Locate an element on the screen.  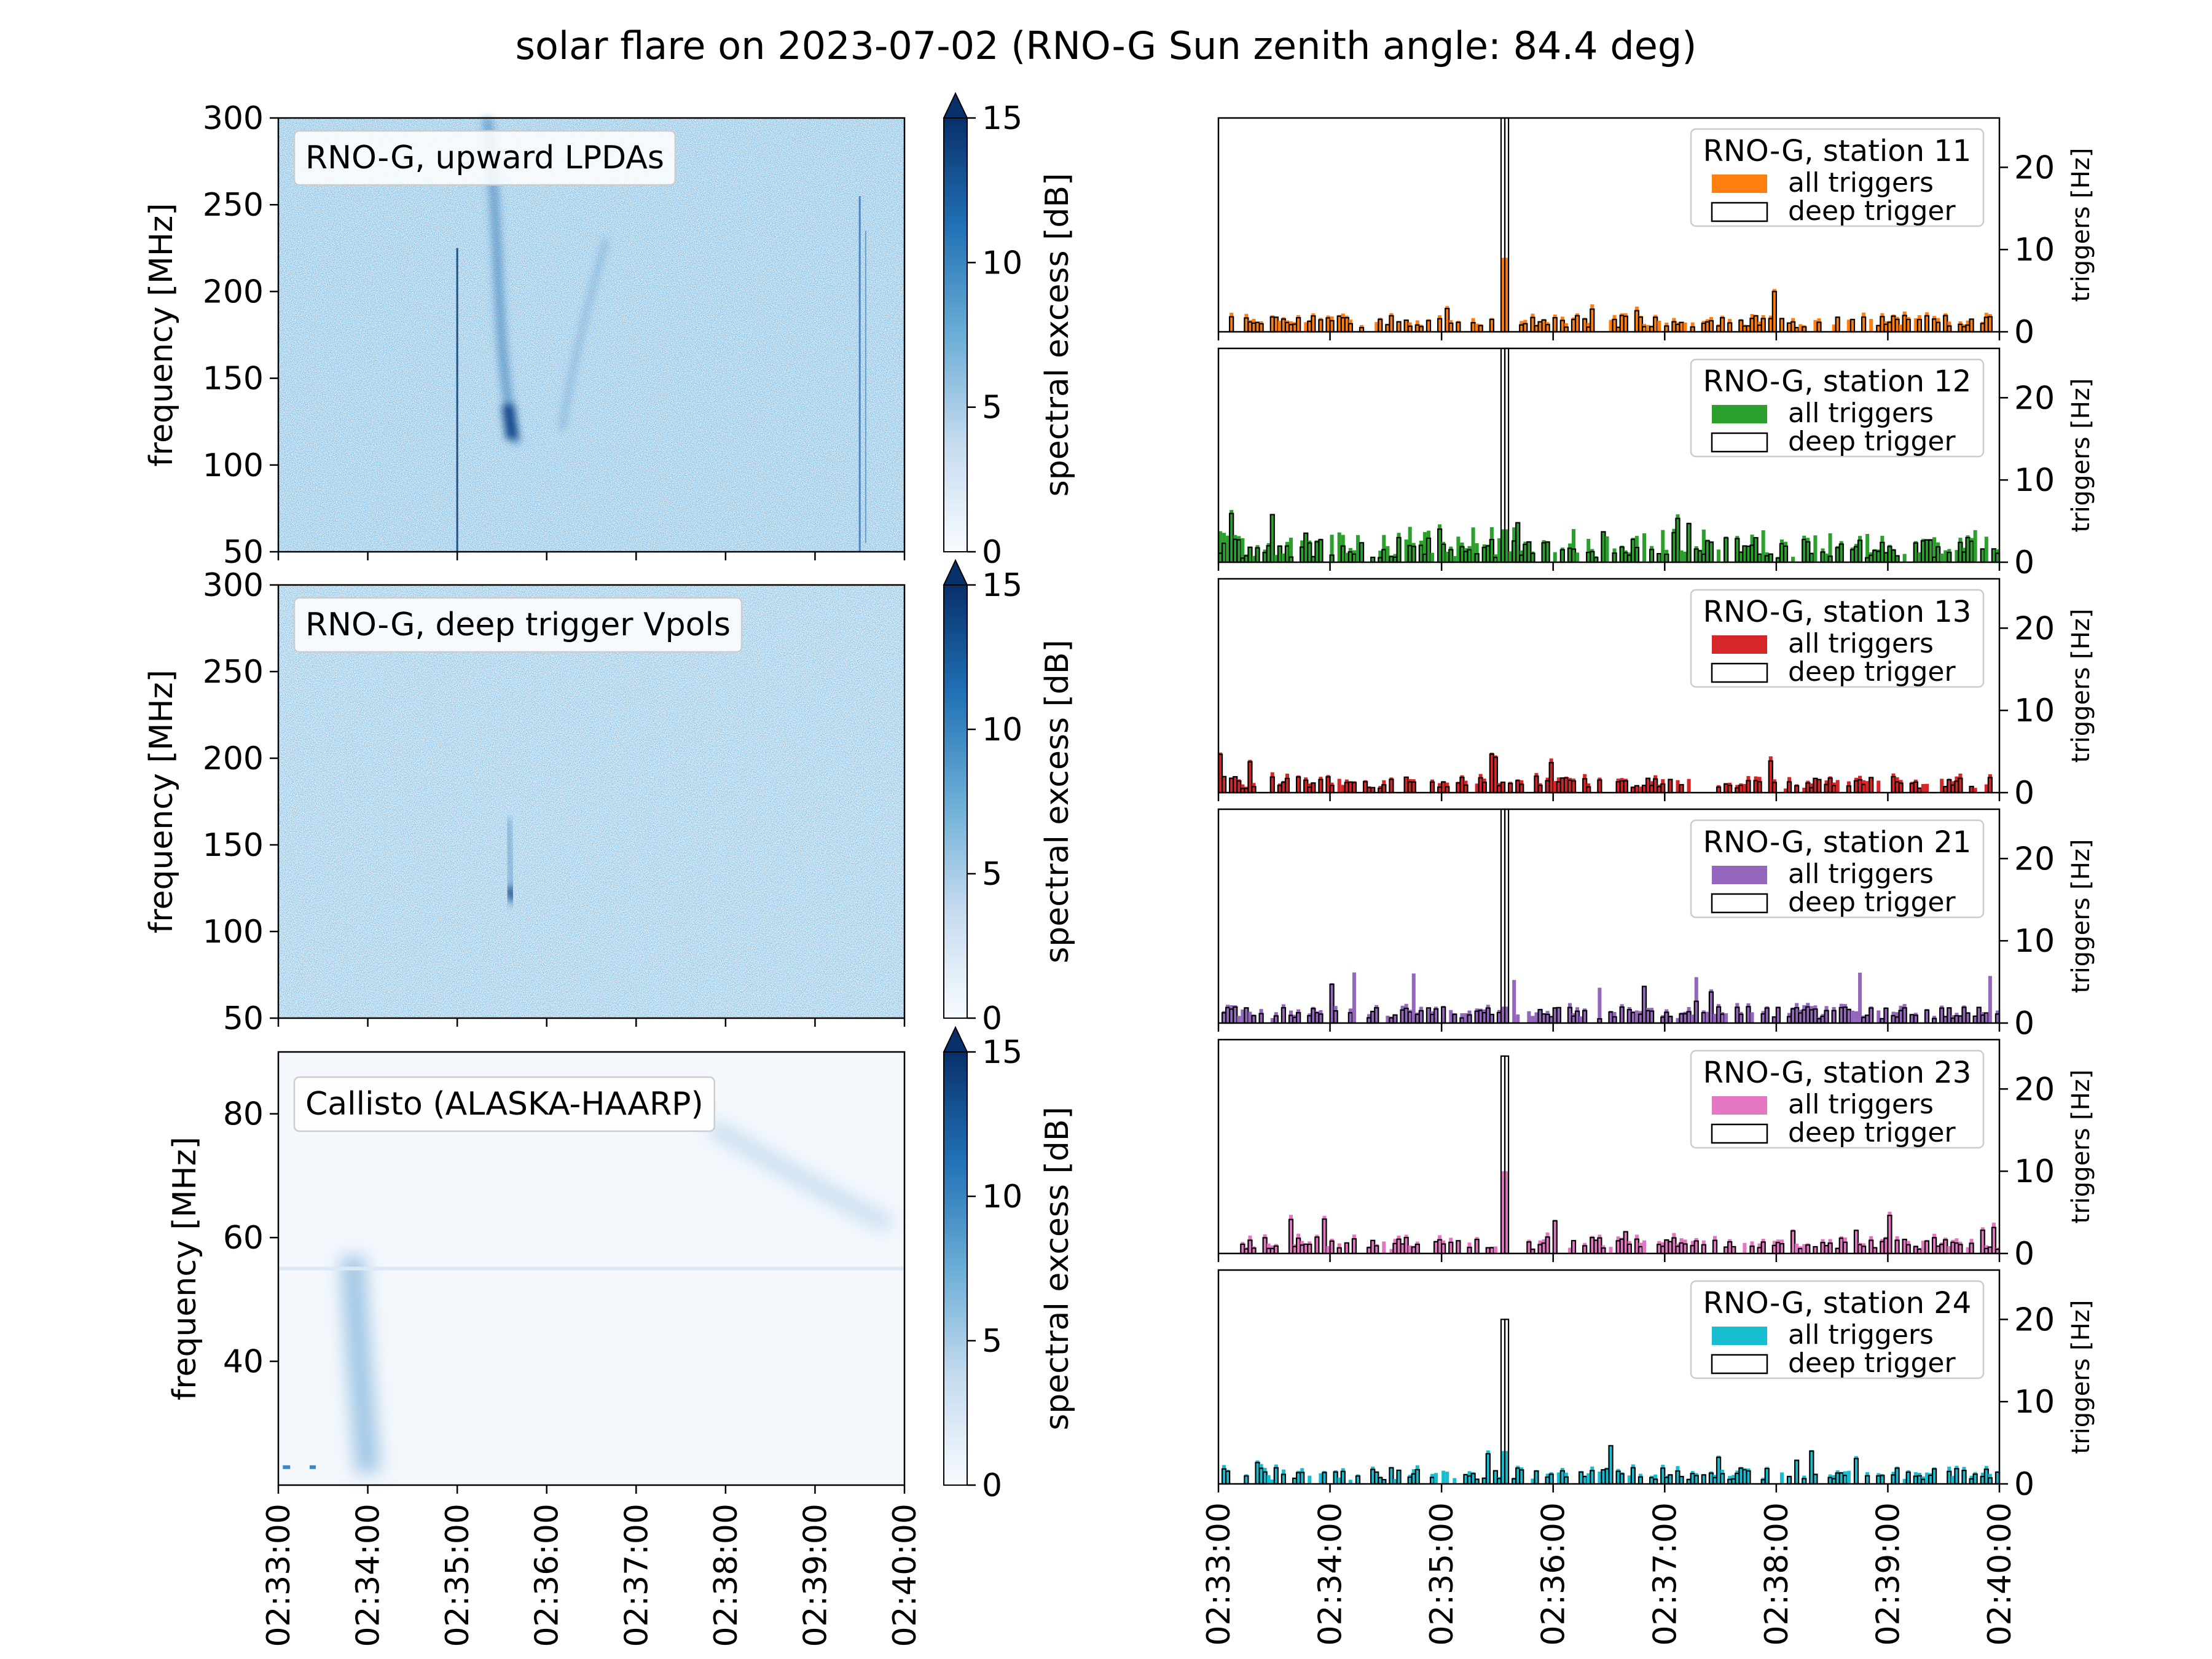
legend-title: RNO-G, station 13 is located at coordinates (1837, 612).